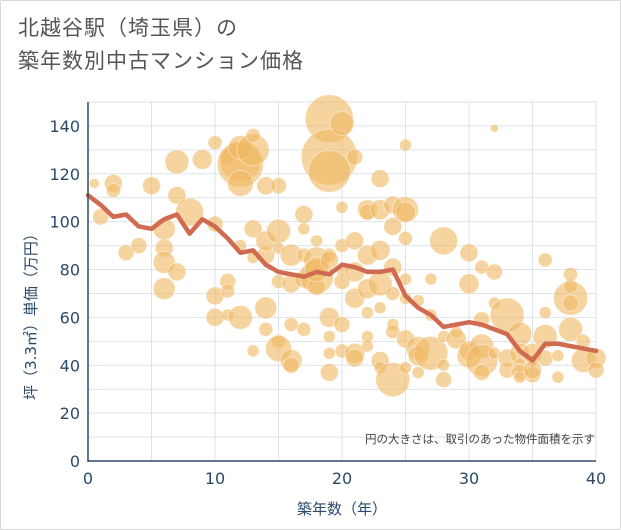 Image resolution: width=621 pixels, height=530 pixels. I want to click on y-tick-label: 20, so click(70, 413).